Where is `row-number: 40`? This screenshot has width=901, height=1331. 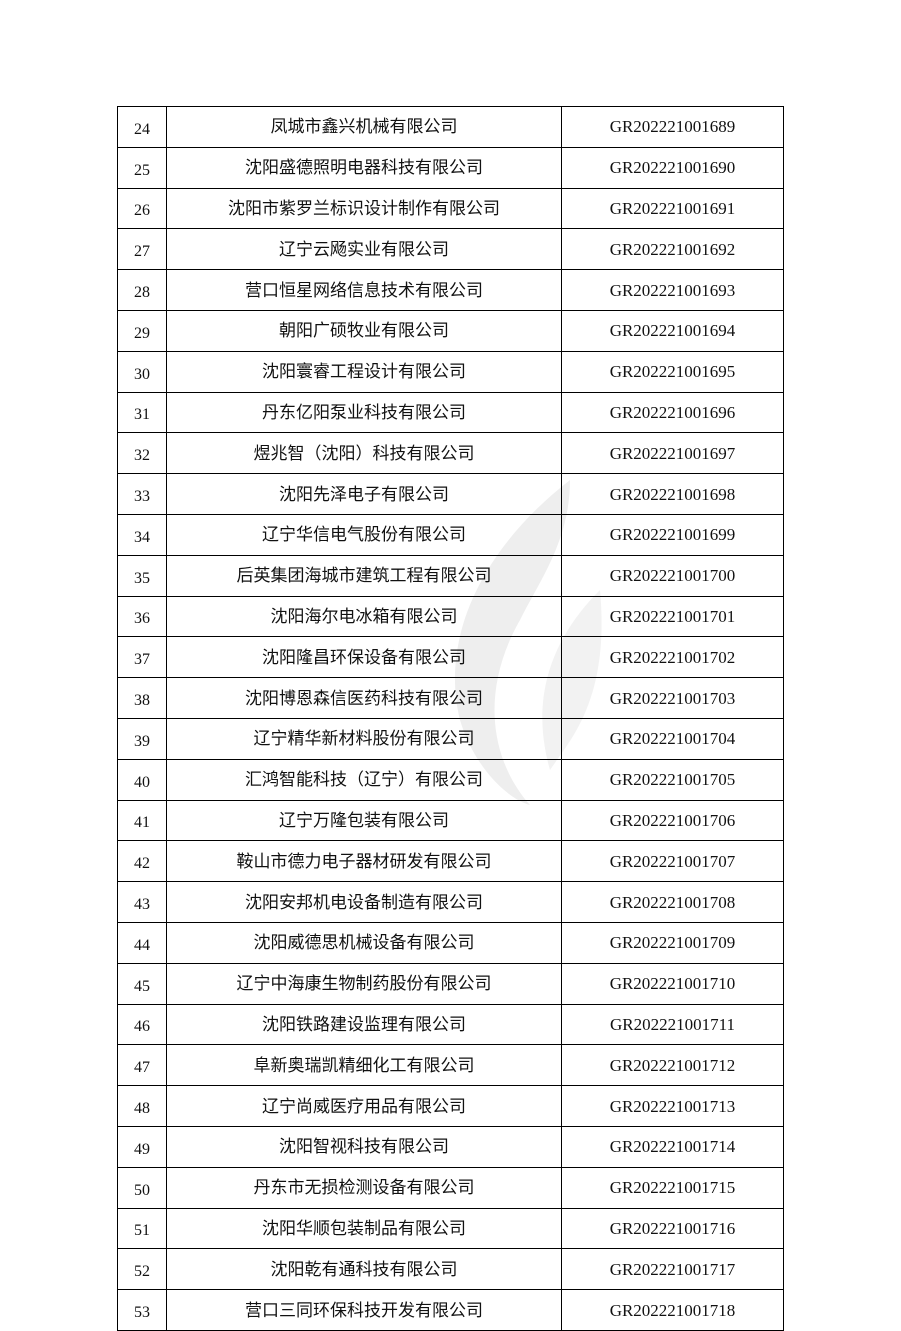 row-number: 40 is located at coordinates (142, 779).